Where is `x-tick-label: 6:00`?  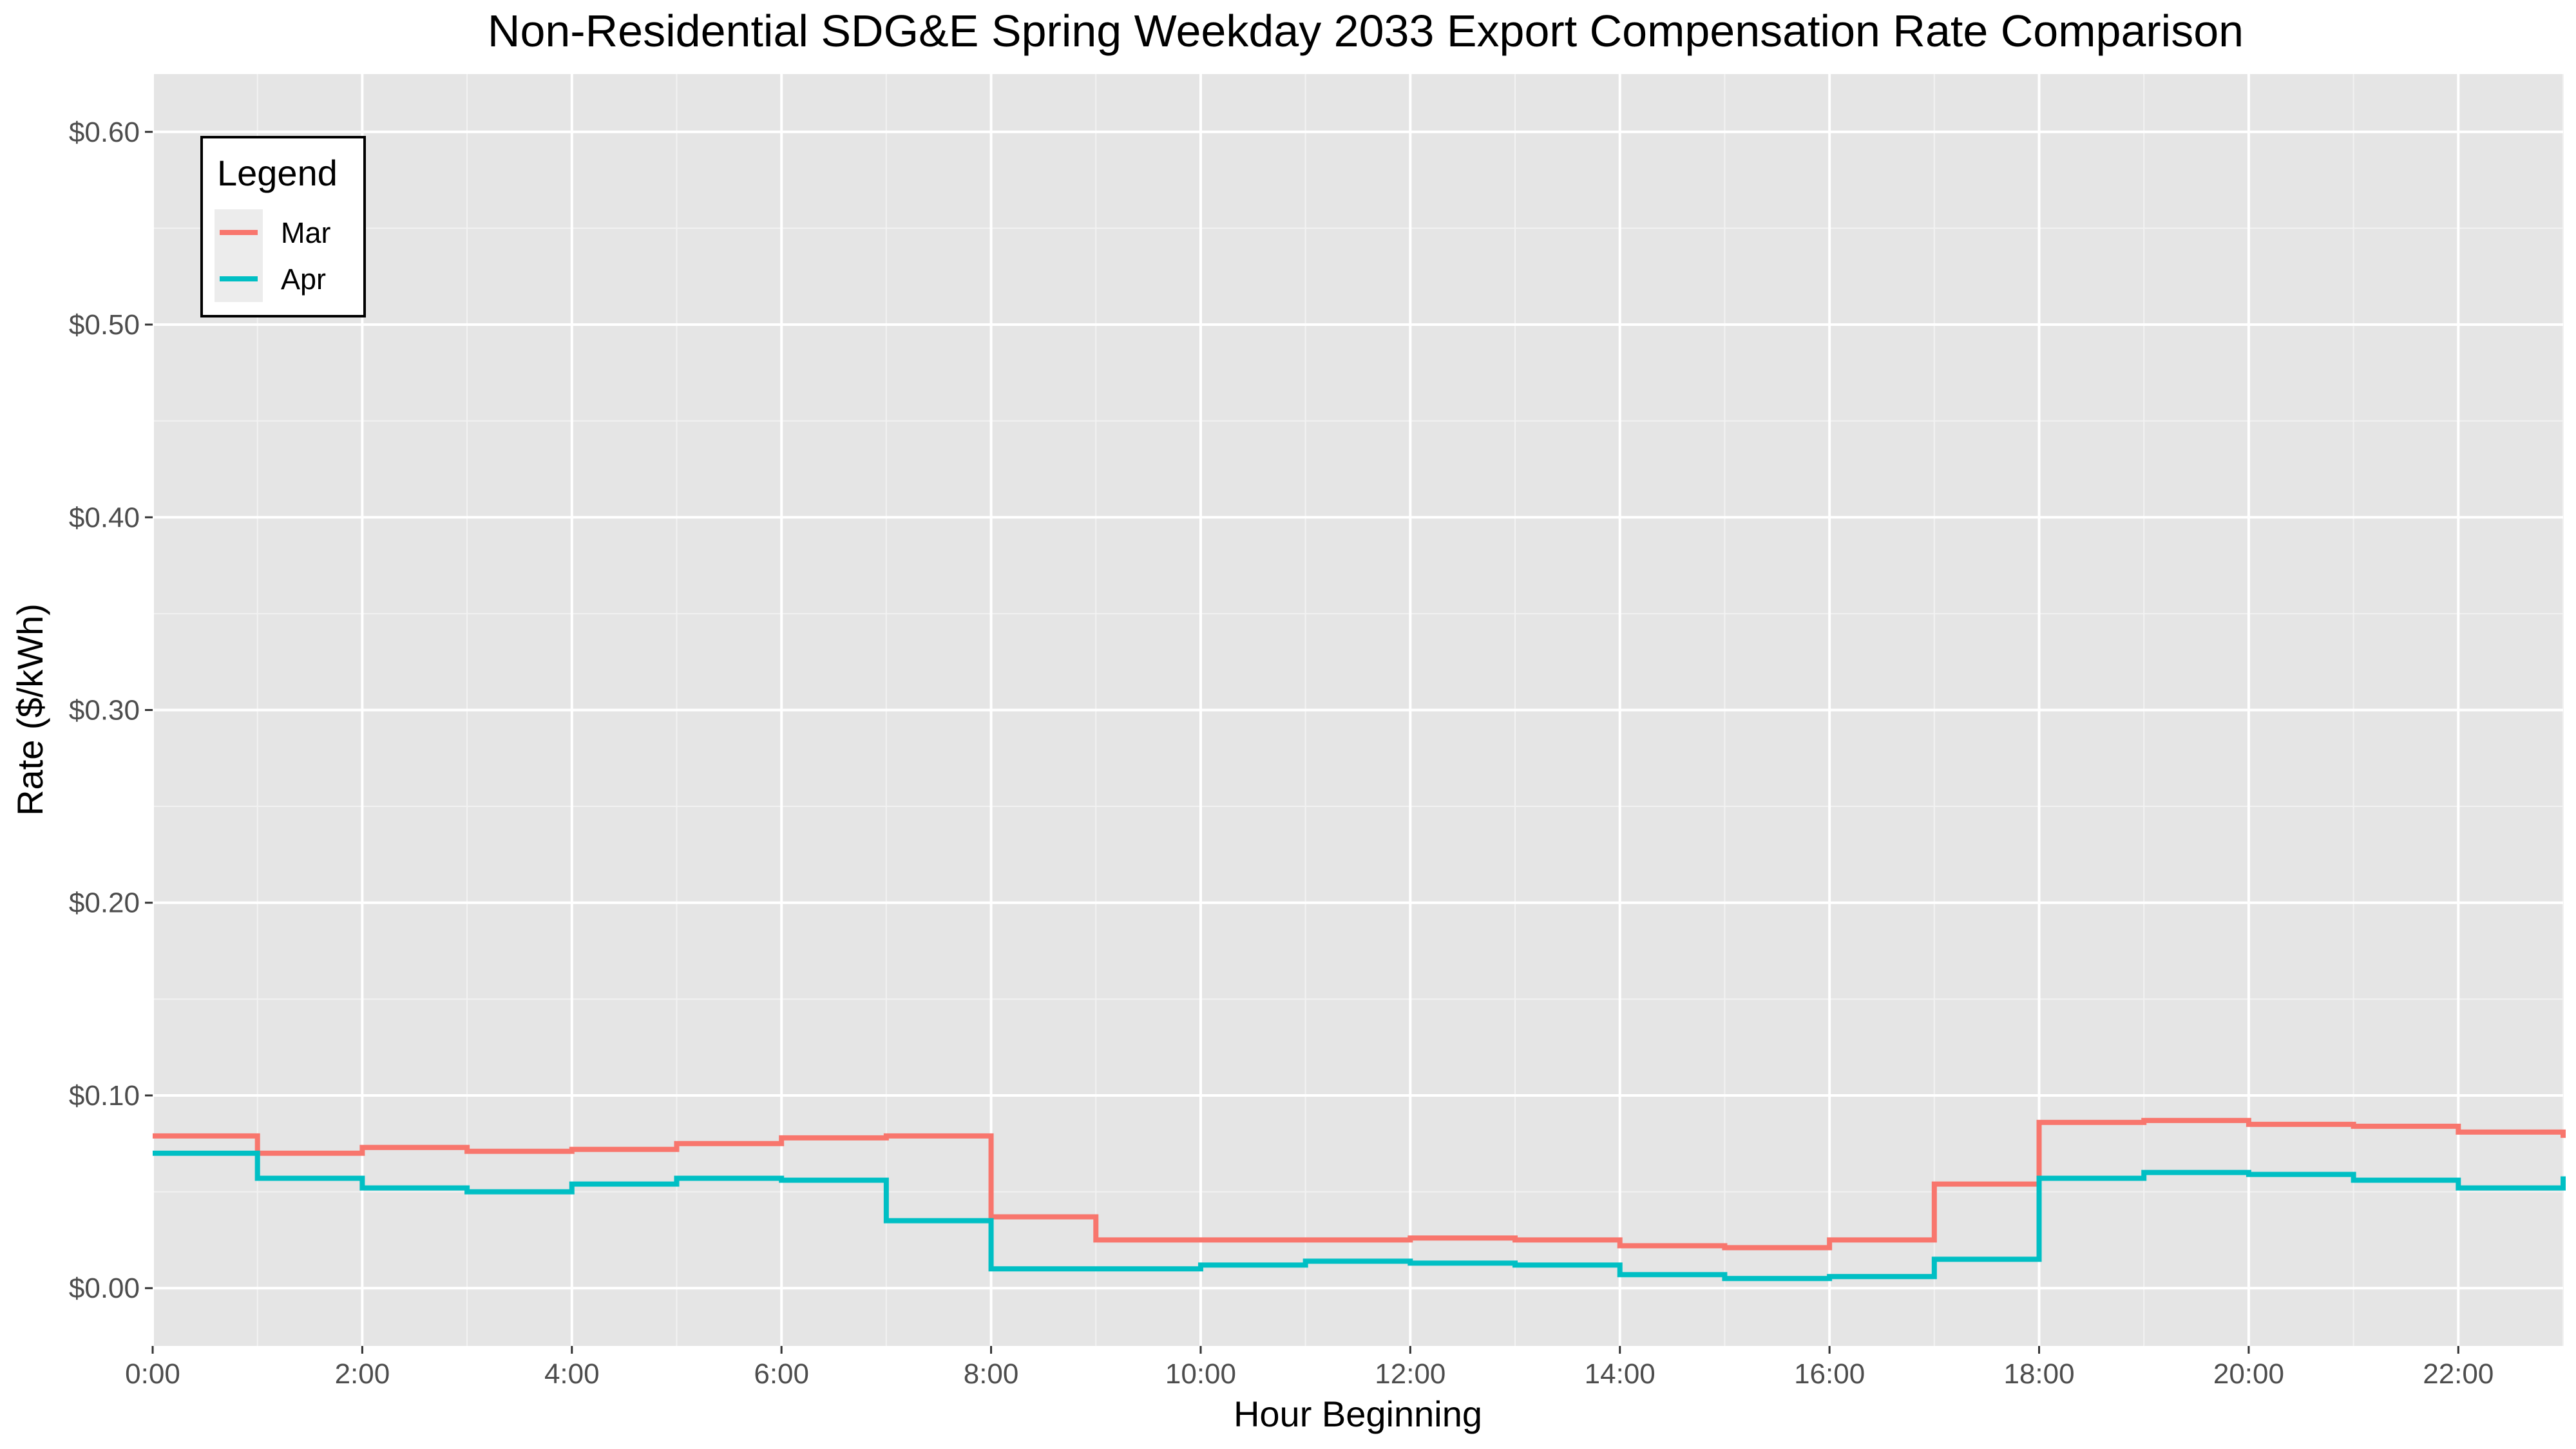
x-tick-label: 6:00 is located at coordinates (781, 1374).